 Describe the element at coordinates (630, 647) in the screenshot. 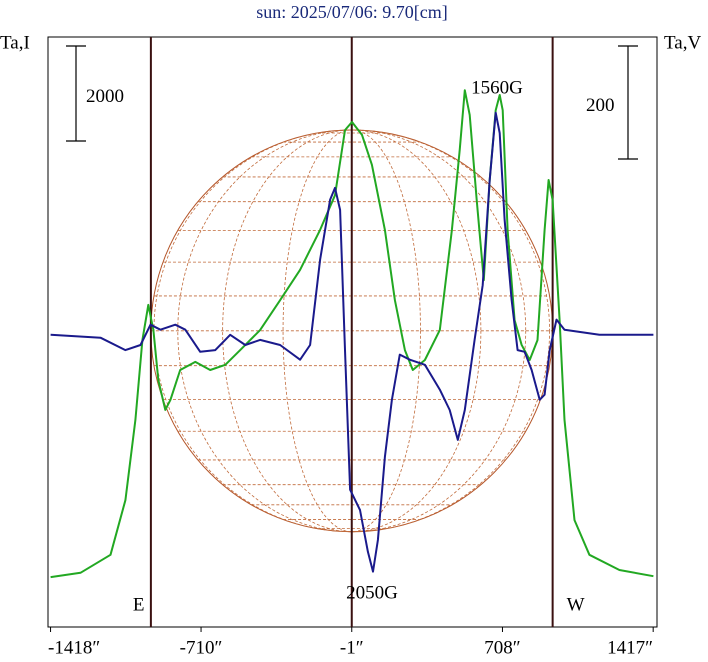

I see `x-tick-label: 1417″` at that location.